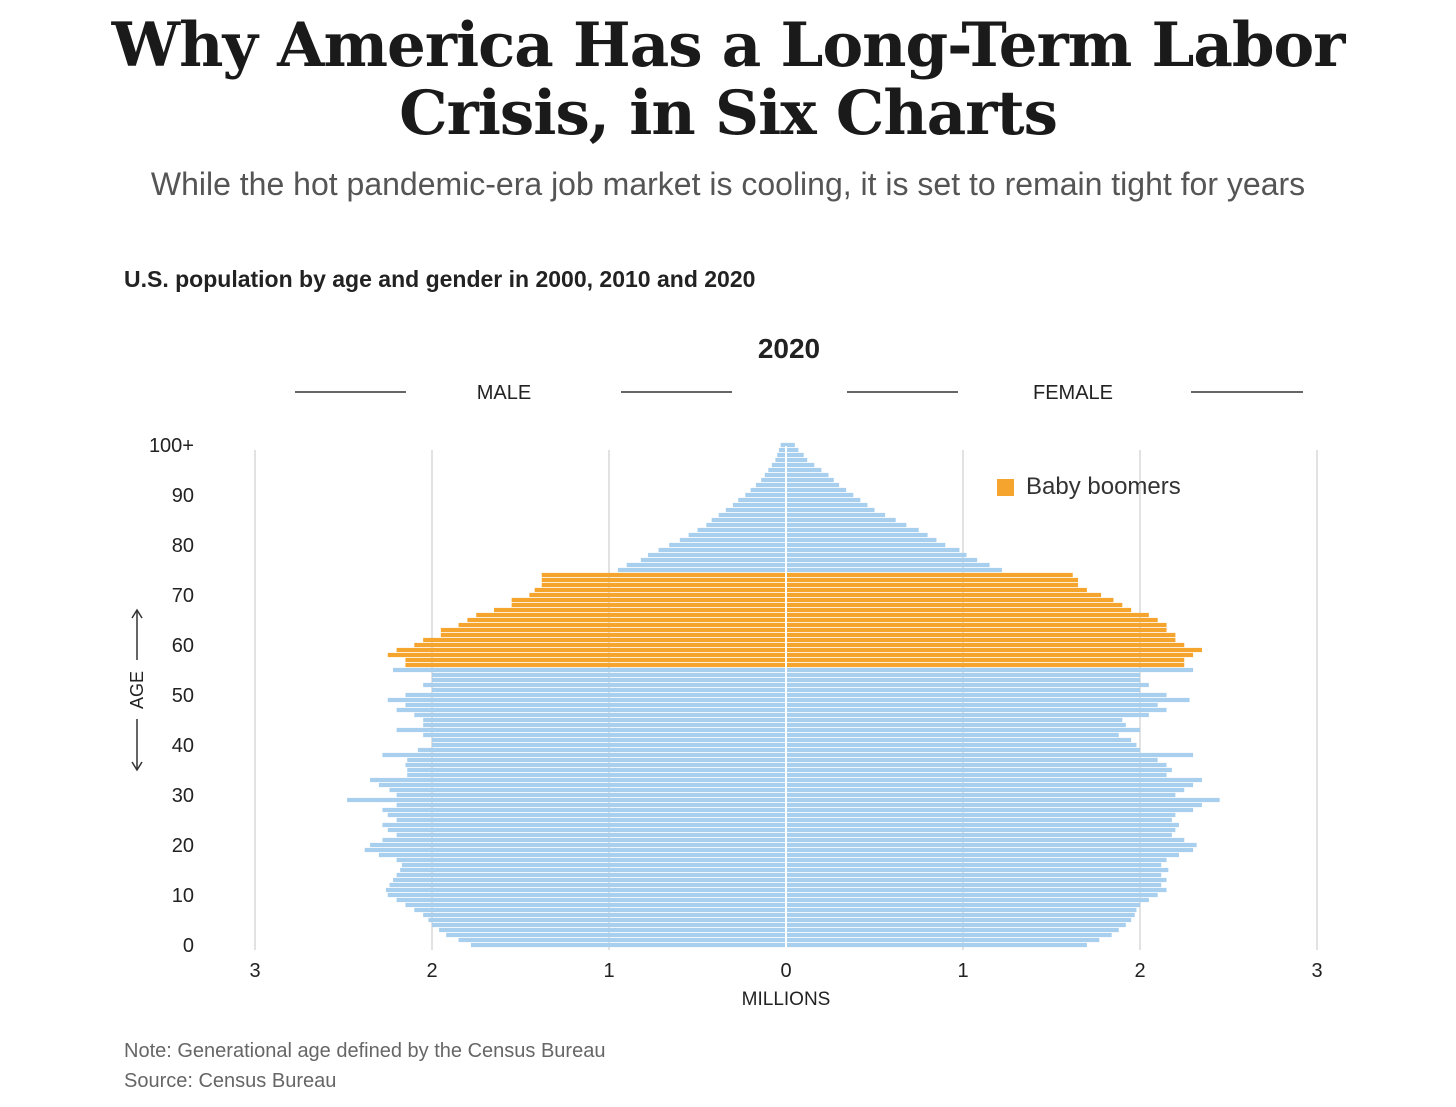 The image size is (1456, 1107). What do you see at coordinates (1316, 971) in the screenshot?
I see `x-tick-label: 3` at bounding box center [1316, 971].